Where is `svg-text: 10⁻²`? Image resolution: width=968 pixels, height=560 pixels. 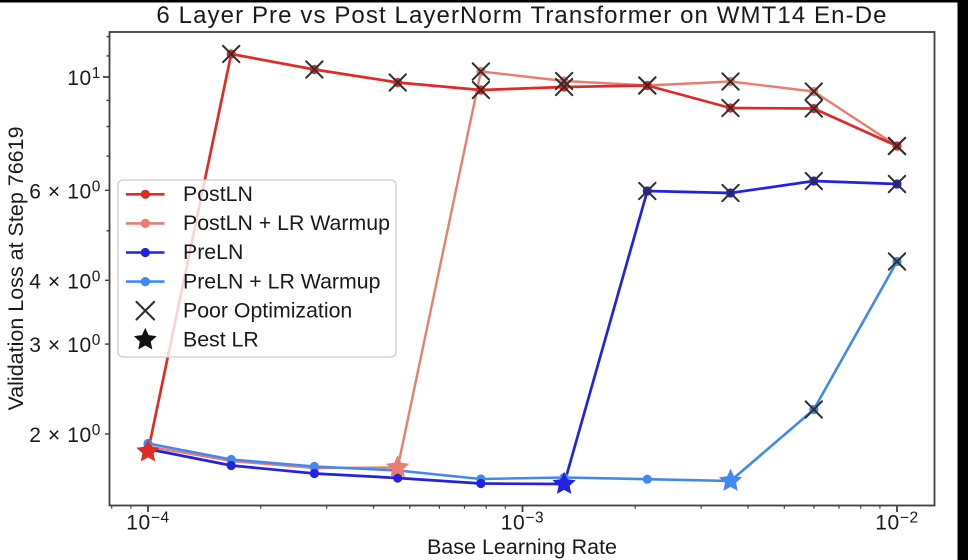
svg-text: 10⁻² is located at coordinates (896, 522).